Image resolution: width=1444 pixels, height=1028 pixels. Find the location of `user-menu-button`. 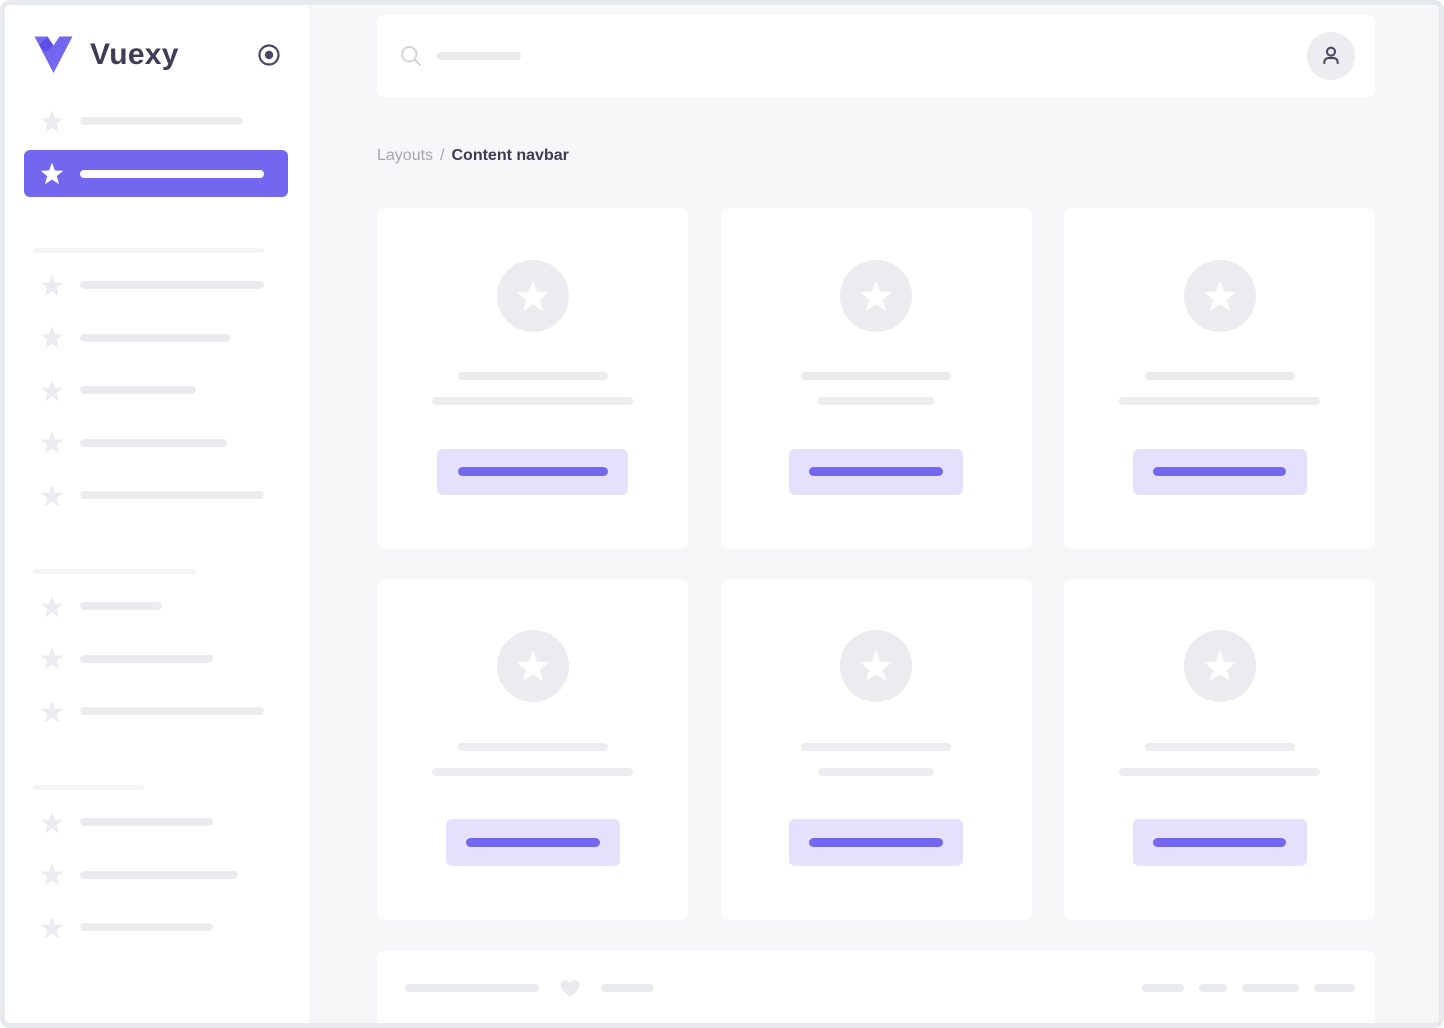

user-menu-button is located at coordinates (1331, 56).